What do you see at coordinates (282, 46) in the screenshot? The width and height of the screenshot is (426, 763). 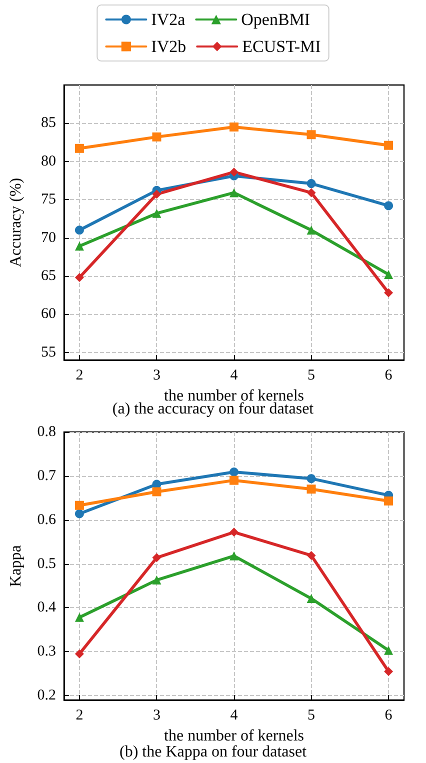 I see `legend-label: ECUST-MI` at bounding box center [282, 46].